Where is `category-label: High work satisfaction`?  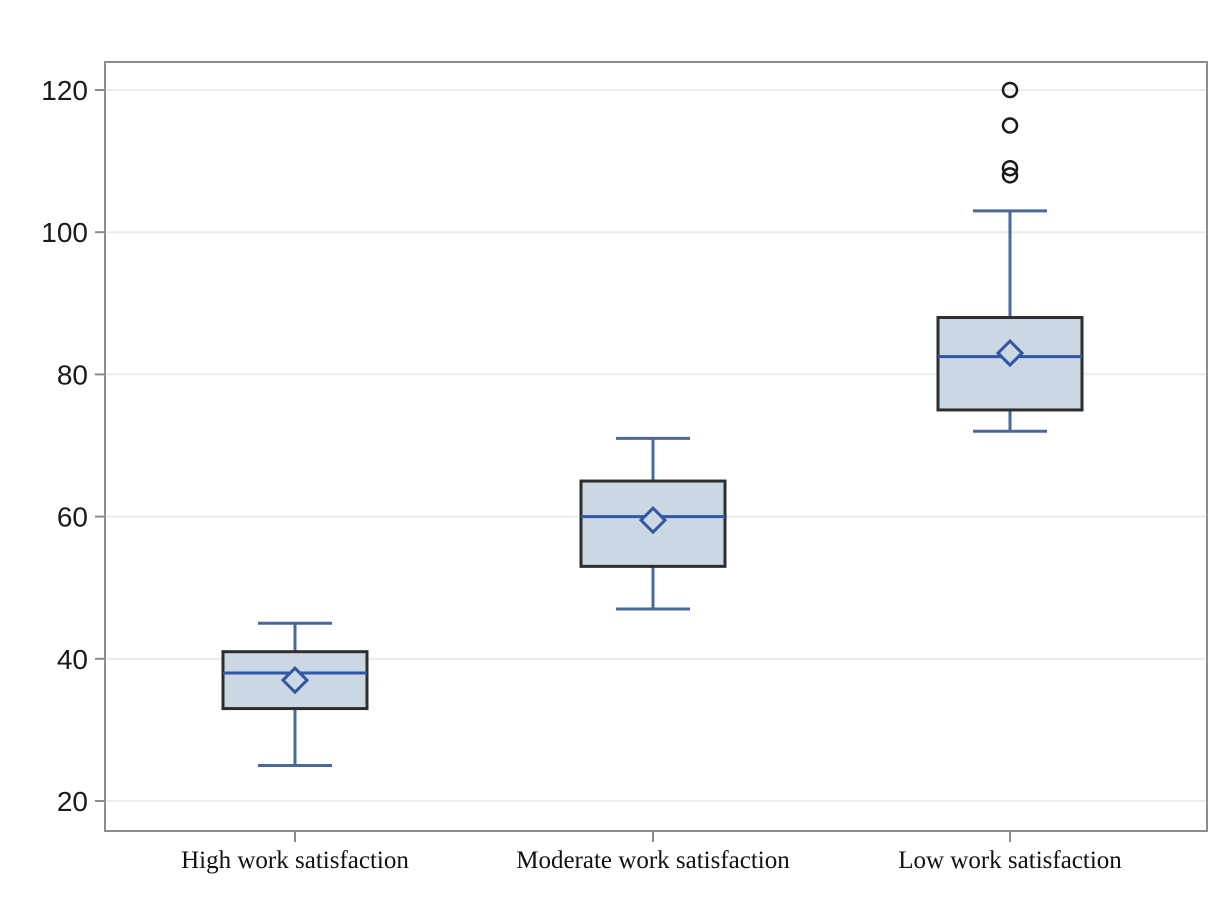
category-label: High work satisfaction is located at coordinates (295, 860).